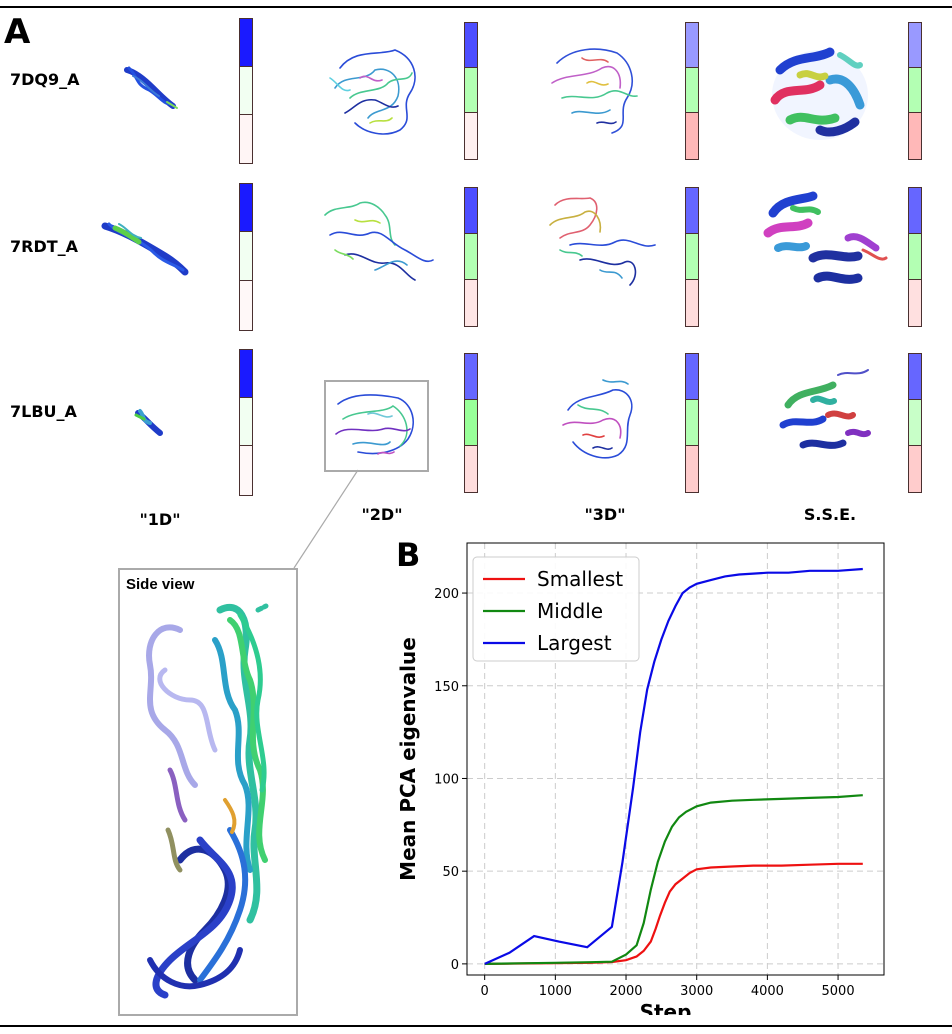 This screenshot has width=952, height=1034. Describe the element at coordinates (574, 643) in the screenshot. I see `legend-label-largest: Largest` at that location.